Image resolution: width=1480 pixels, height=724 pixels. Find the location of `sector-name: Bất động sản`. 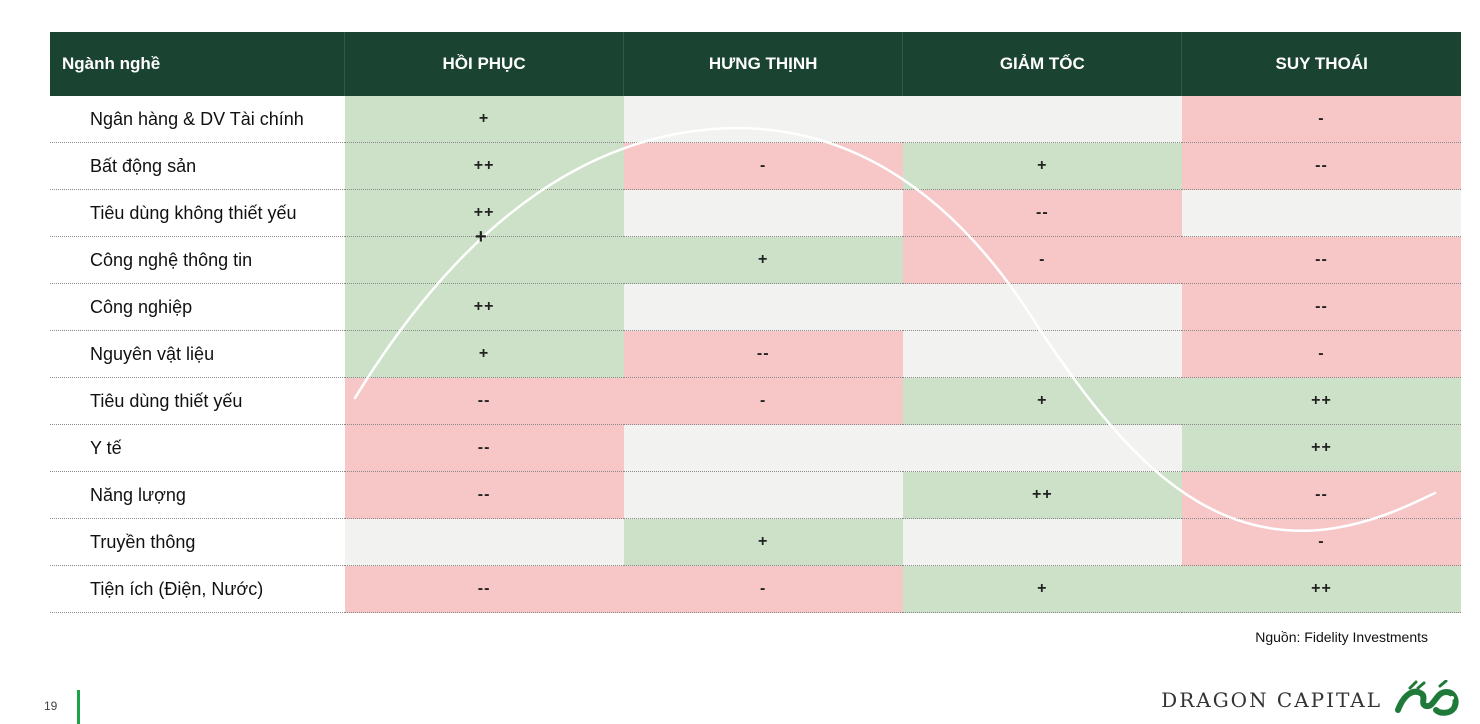

sector-name: Bất động sản is located at coordinates (197, 166).